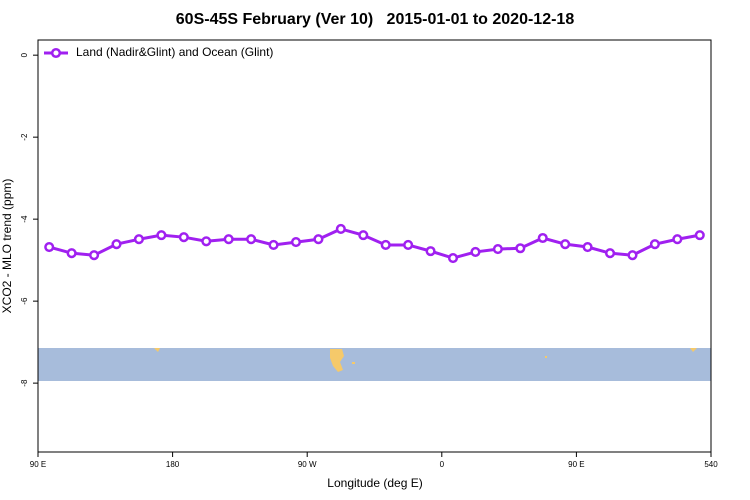 This screenshot has height=500, width=750. Describe the element at coordinates (24, 301) in the screenshot. I see `y-tick-label: -6` at that location.